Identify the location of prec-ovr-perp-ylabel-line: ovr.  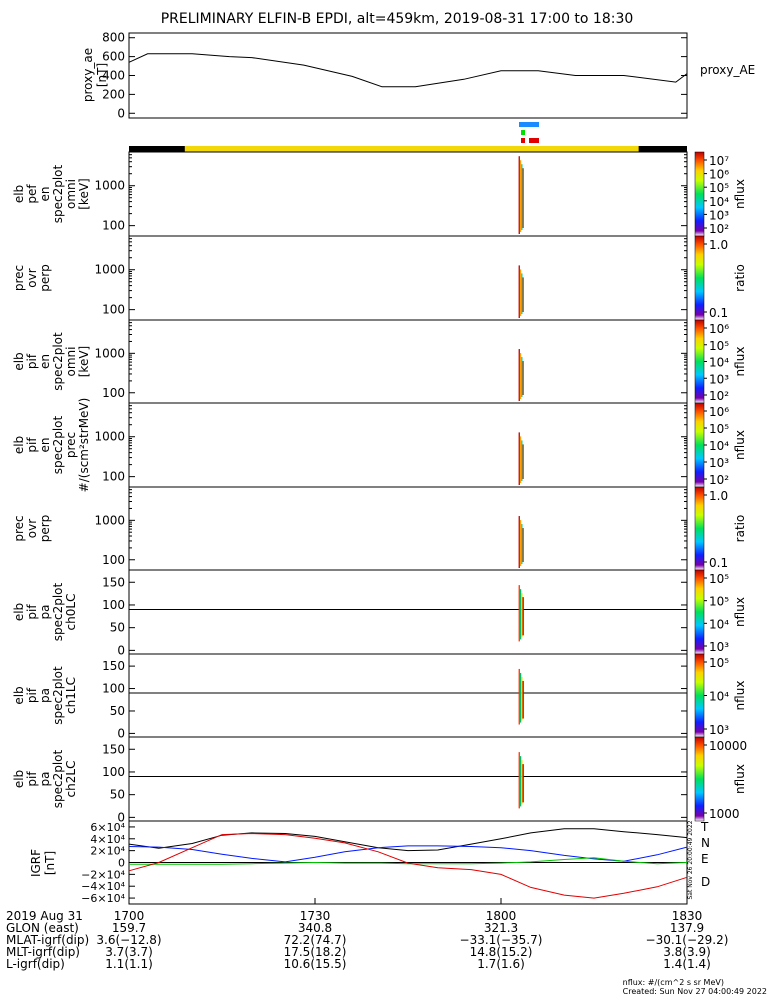
(32, 277).